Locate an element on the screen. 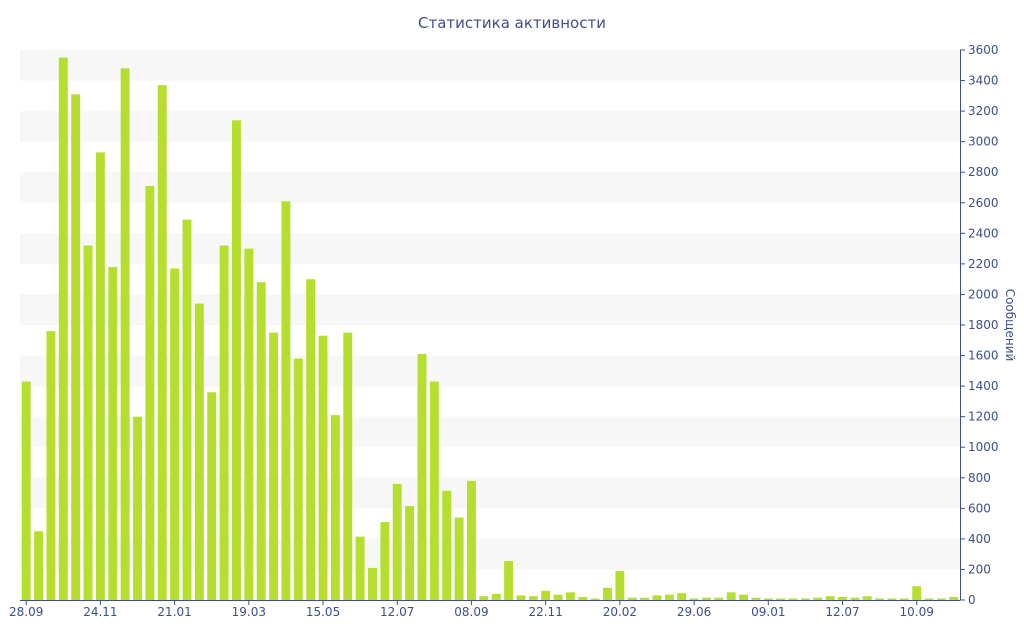 Image resolution: width=1024 pixels, height=640 pixels. y-tick-label: 3600 is located at coordinates (983, 50).